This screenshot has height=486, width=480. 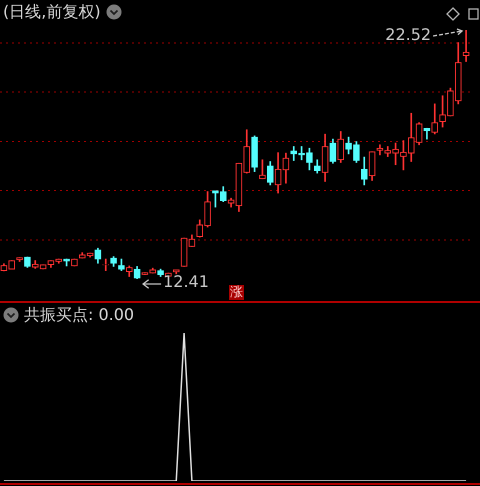 What do you see at coordinates (186, 282) in the screenshot?
I see `annotation: 12.41` at bounding box center [186, 282].